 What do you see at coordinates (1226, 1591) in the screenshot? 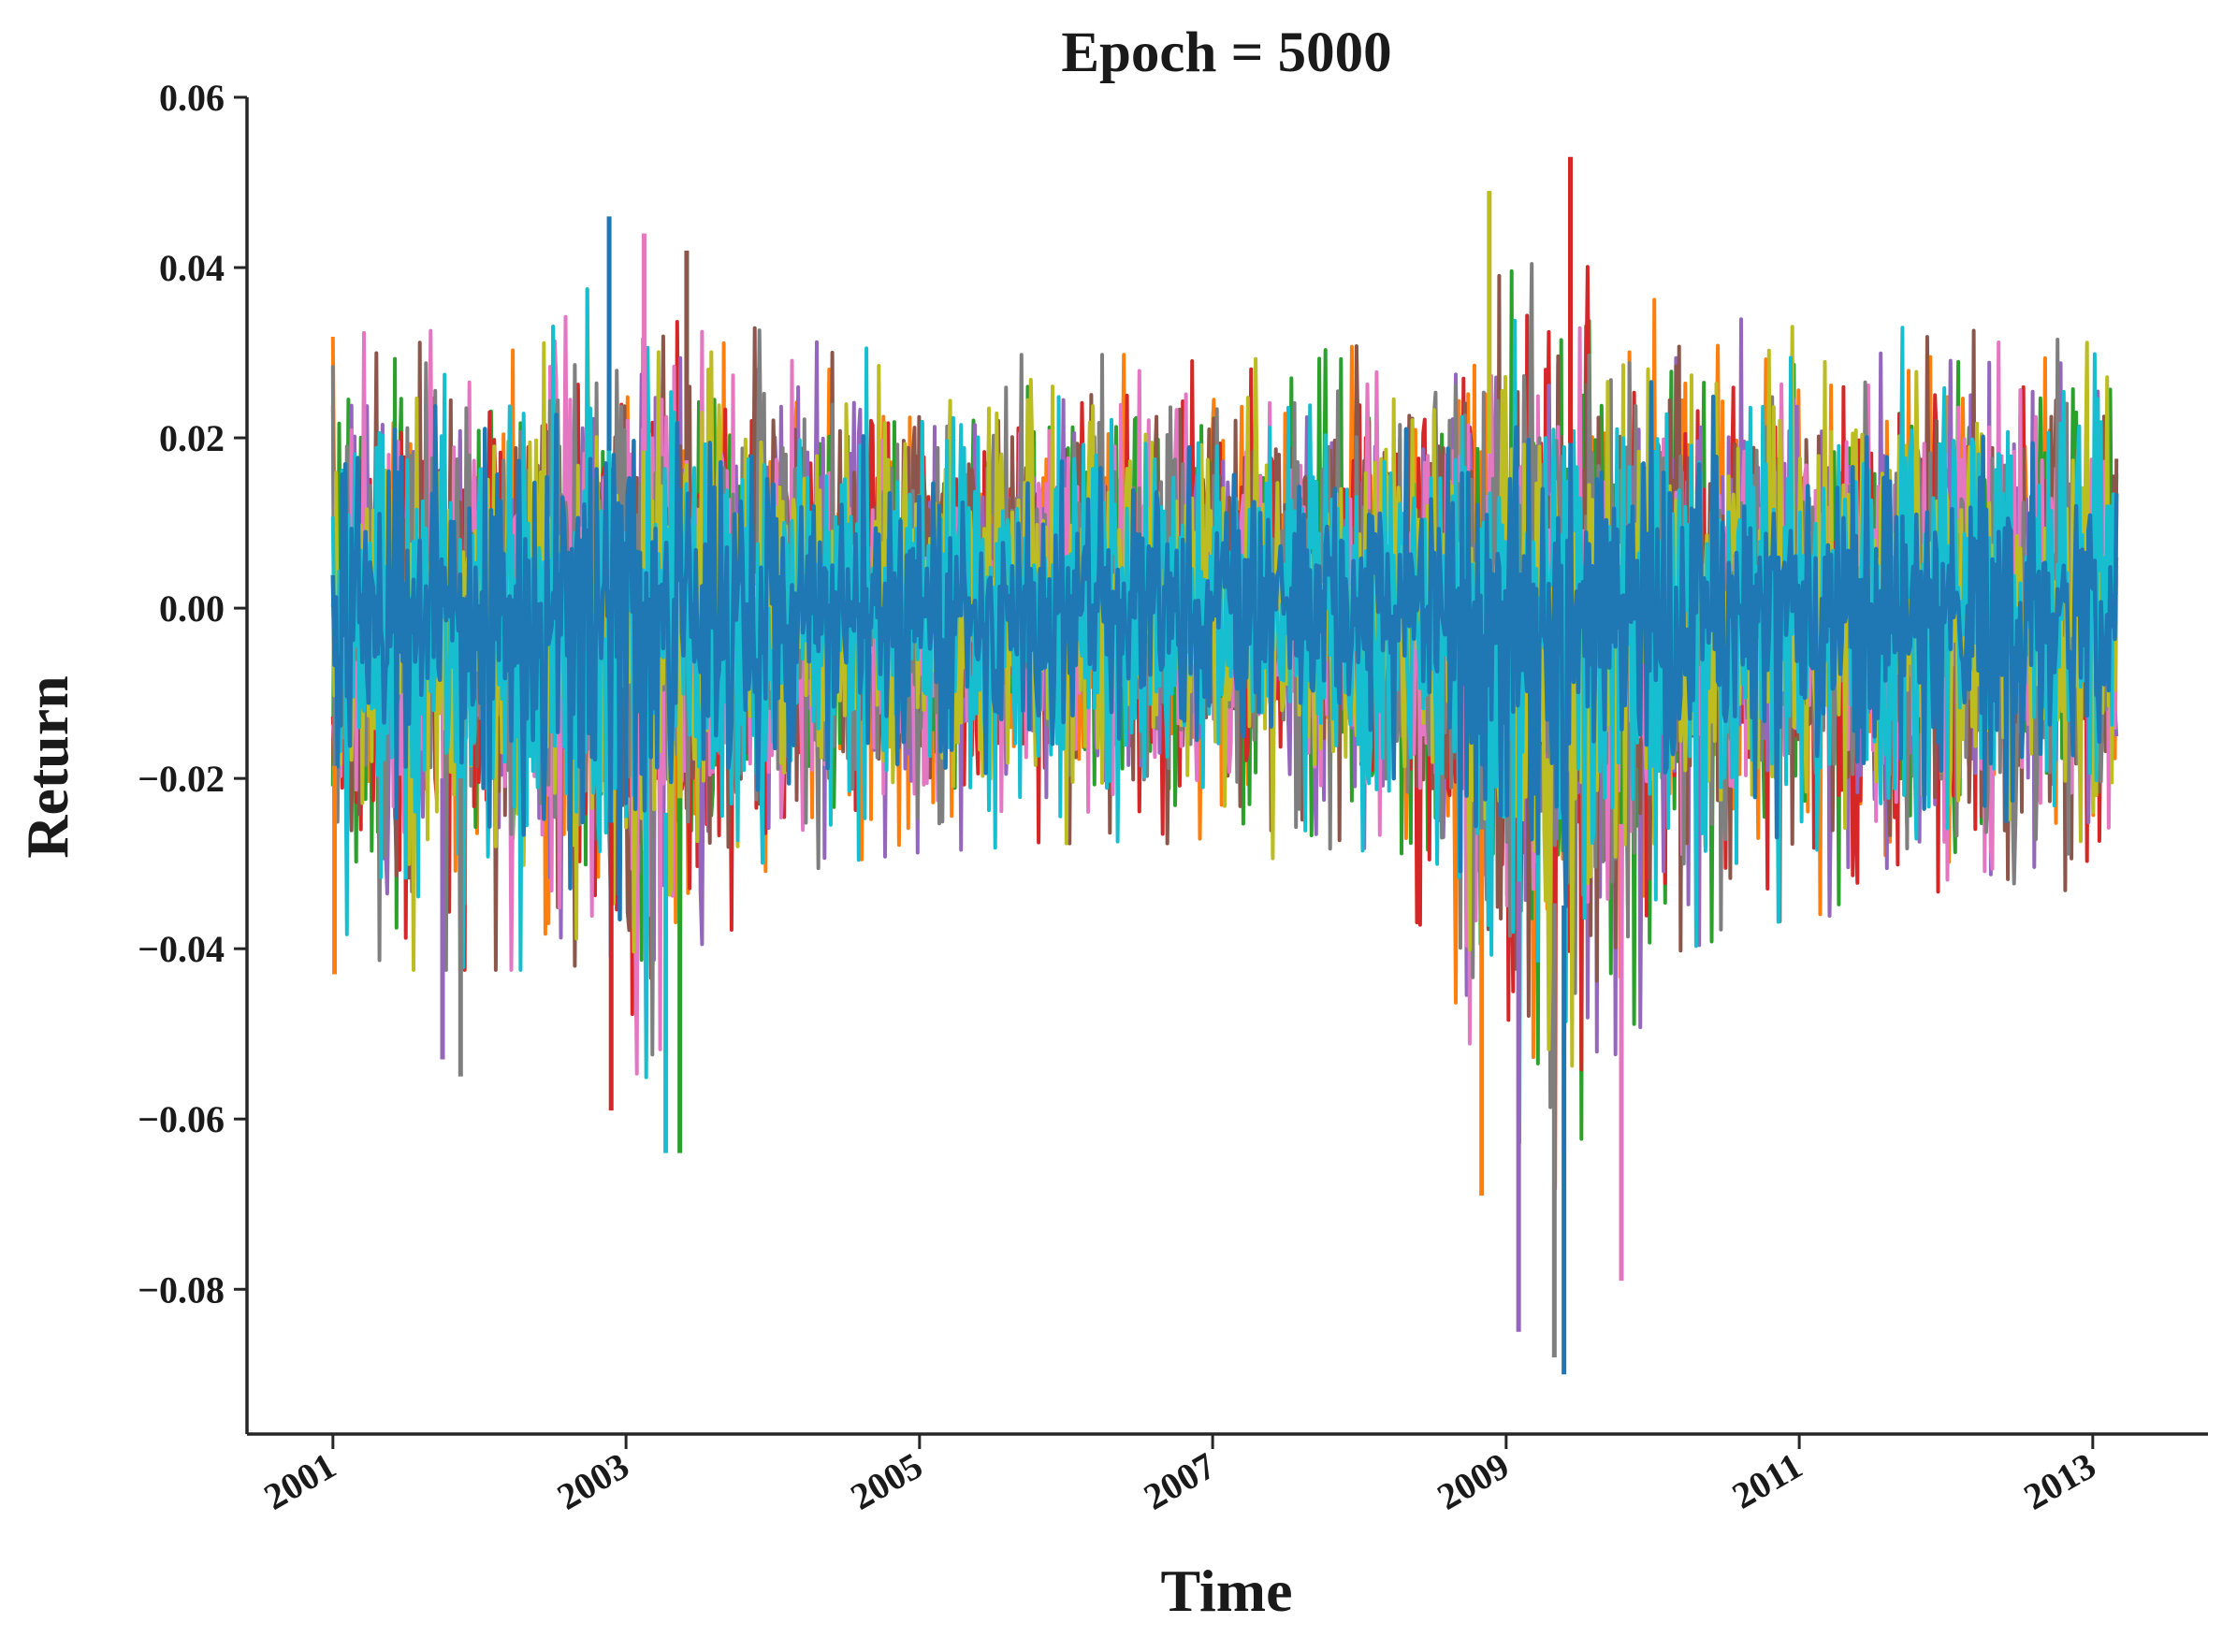
I see `x-axis-label: Time` at bounding box center [1226, 1591].